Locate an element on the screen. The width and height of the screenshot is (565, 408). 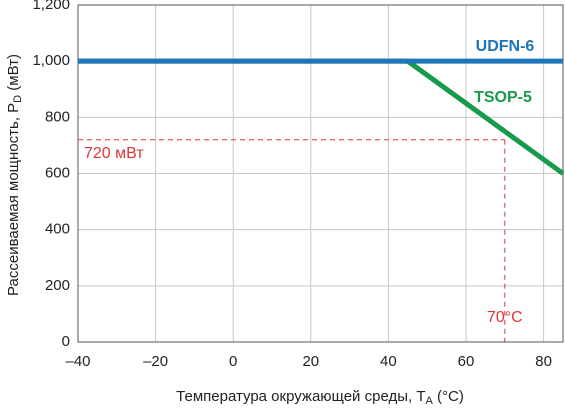
series-label: TSOP-5 is located at coordinates (503, 97).